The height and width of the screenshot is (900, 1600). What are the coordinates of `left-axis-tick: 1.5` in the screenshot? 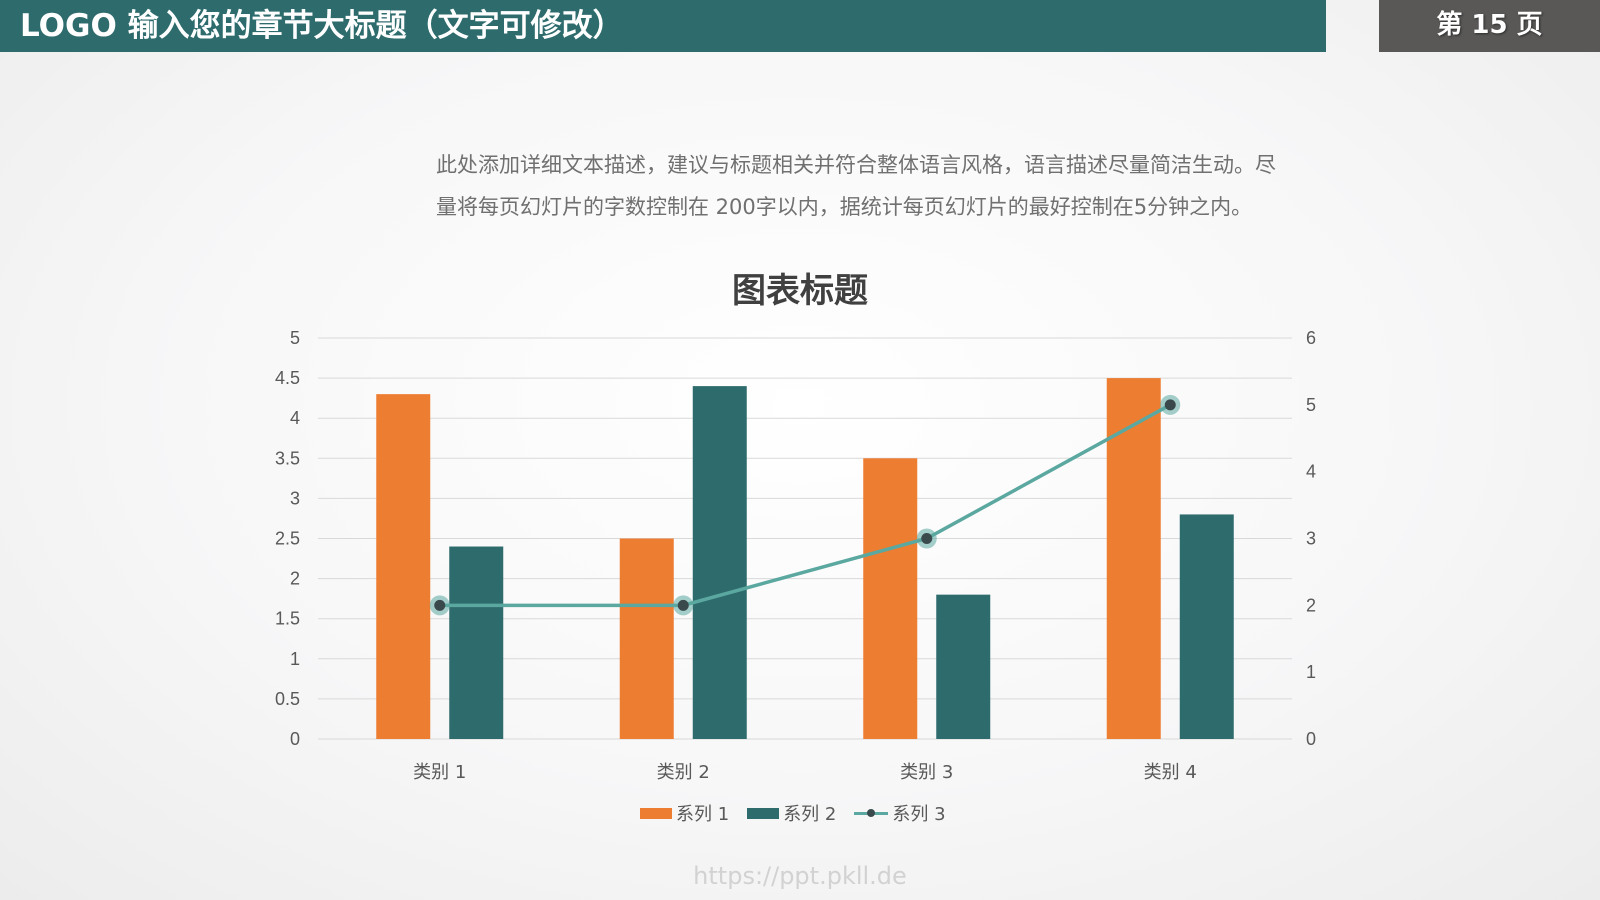 It's located at (287, 619).